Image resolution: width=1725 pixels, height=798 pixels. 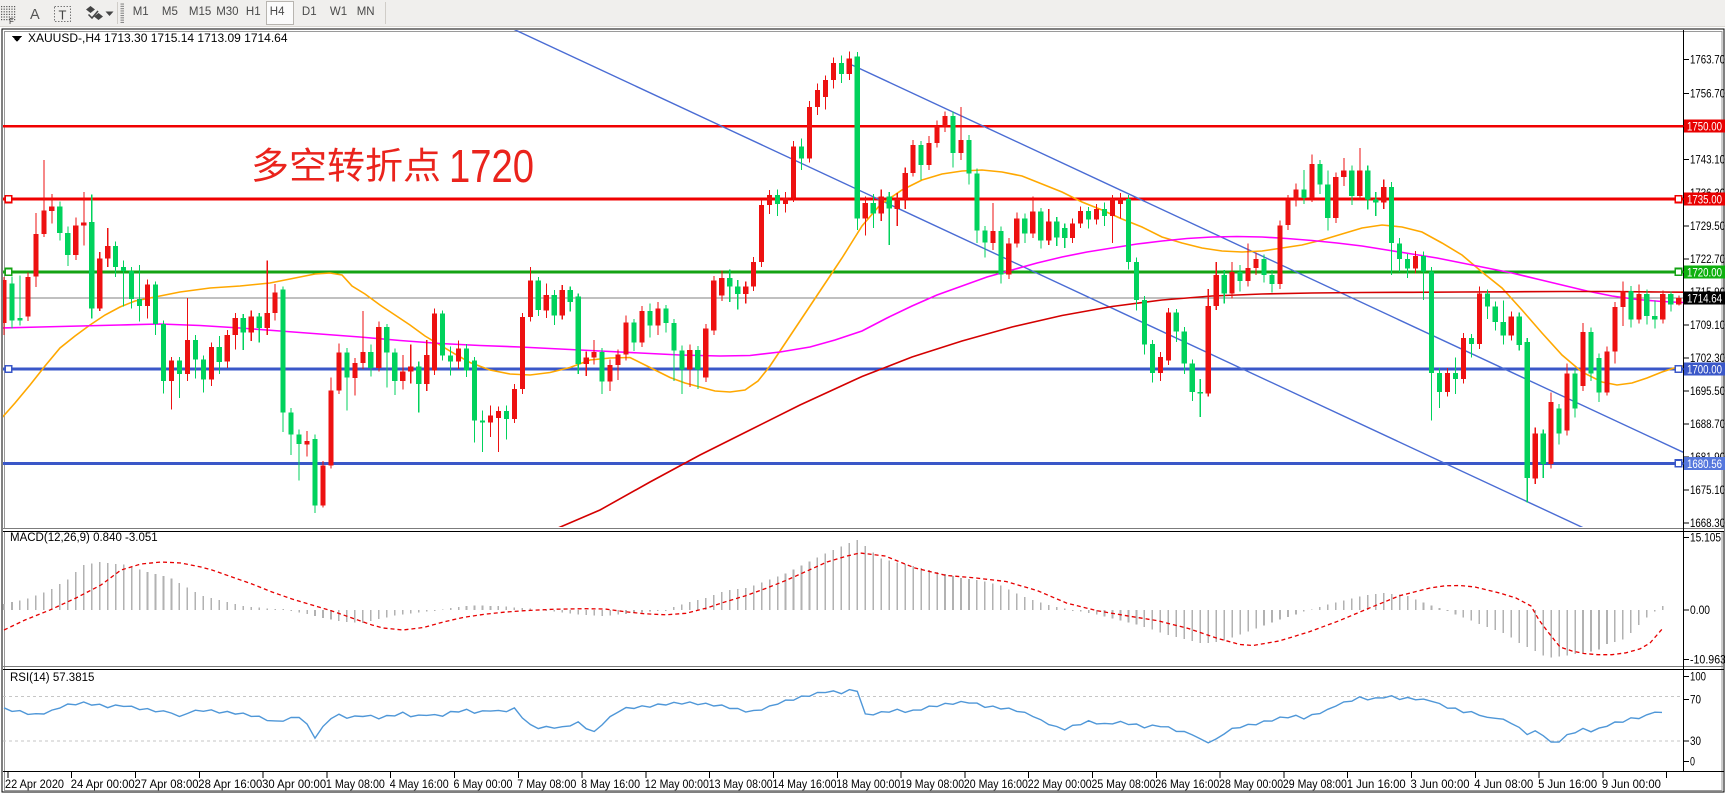 What do you see at coordinates (741, 784) in the screenshot?
I see `svg-text: 13 May 08:00` at bounding box center [741, 784].